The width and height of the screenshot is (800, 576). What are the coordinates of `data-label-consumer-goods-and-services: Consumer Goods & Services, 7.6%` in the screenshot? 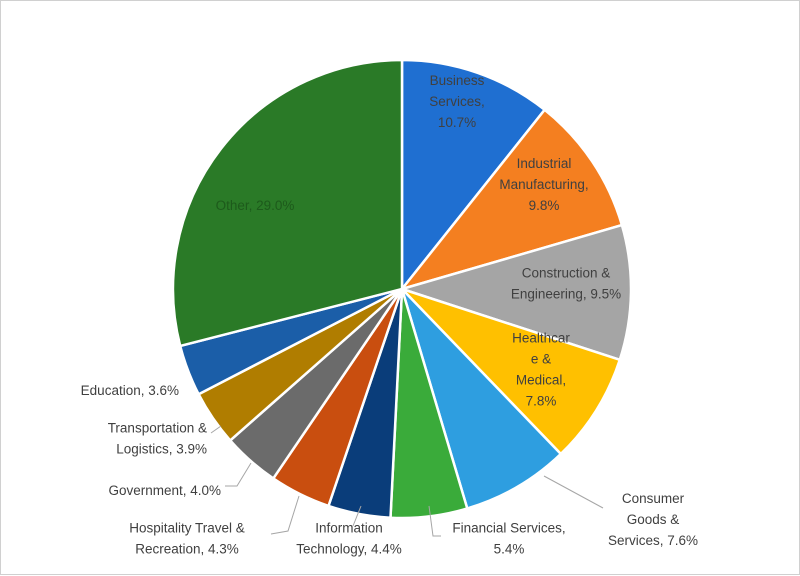 It's located at (653, 519).